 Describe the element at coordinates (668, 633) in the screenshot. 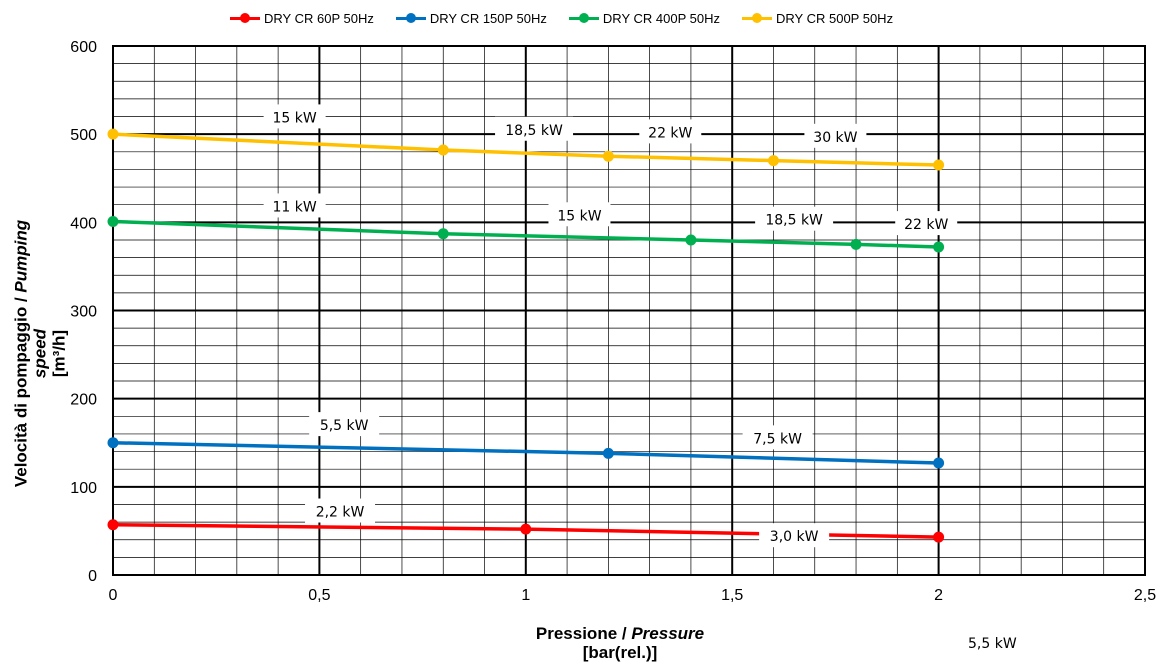

I see `x-axis-label-italic: Pressure` at that location.